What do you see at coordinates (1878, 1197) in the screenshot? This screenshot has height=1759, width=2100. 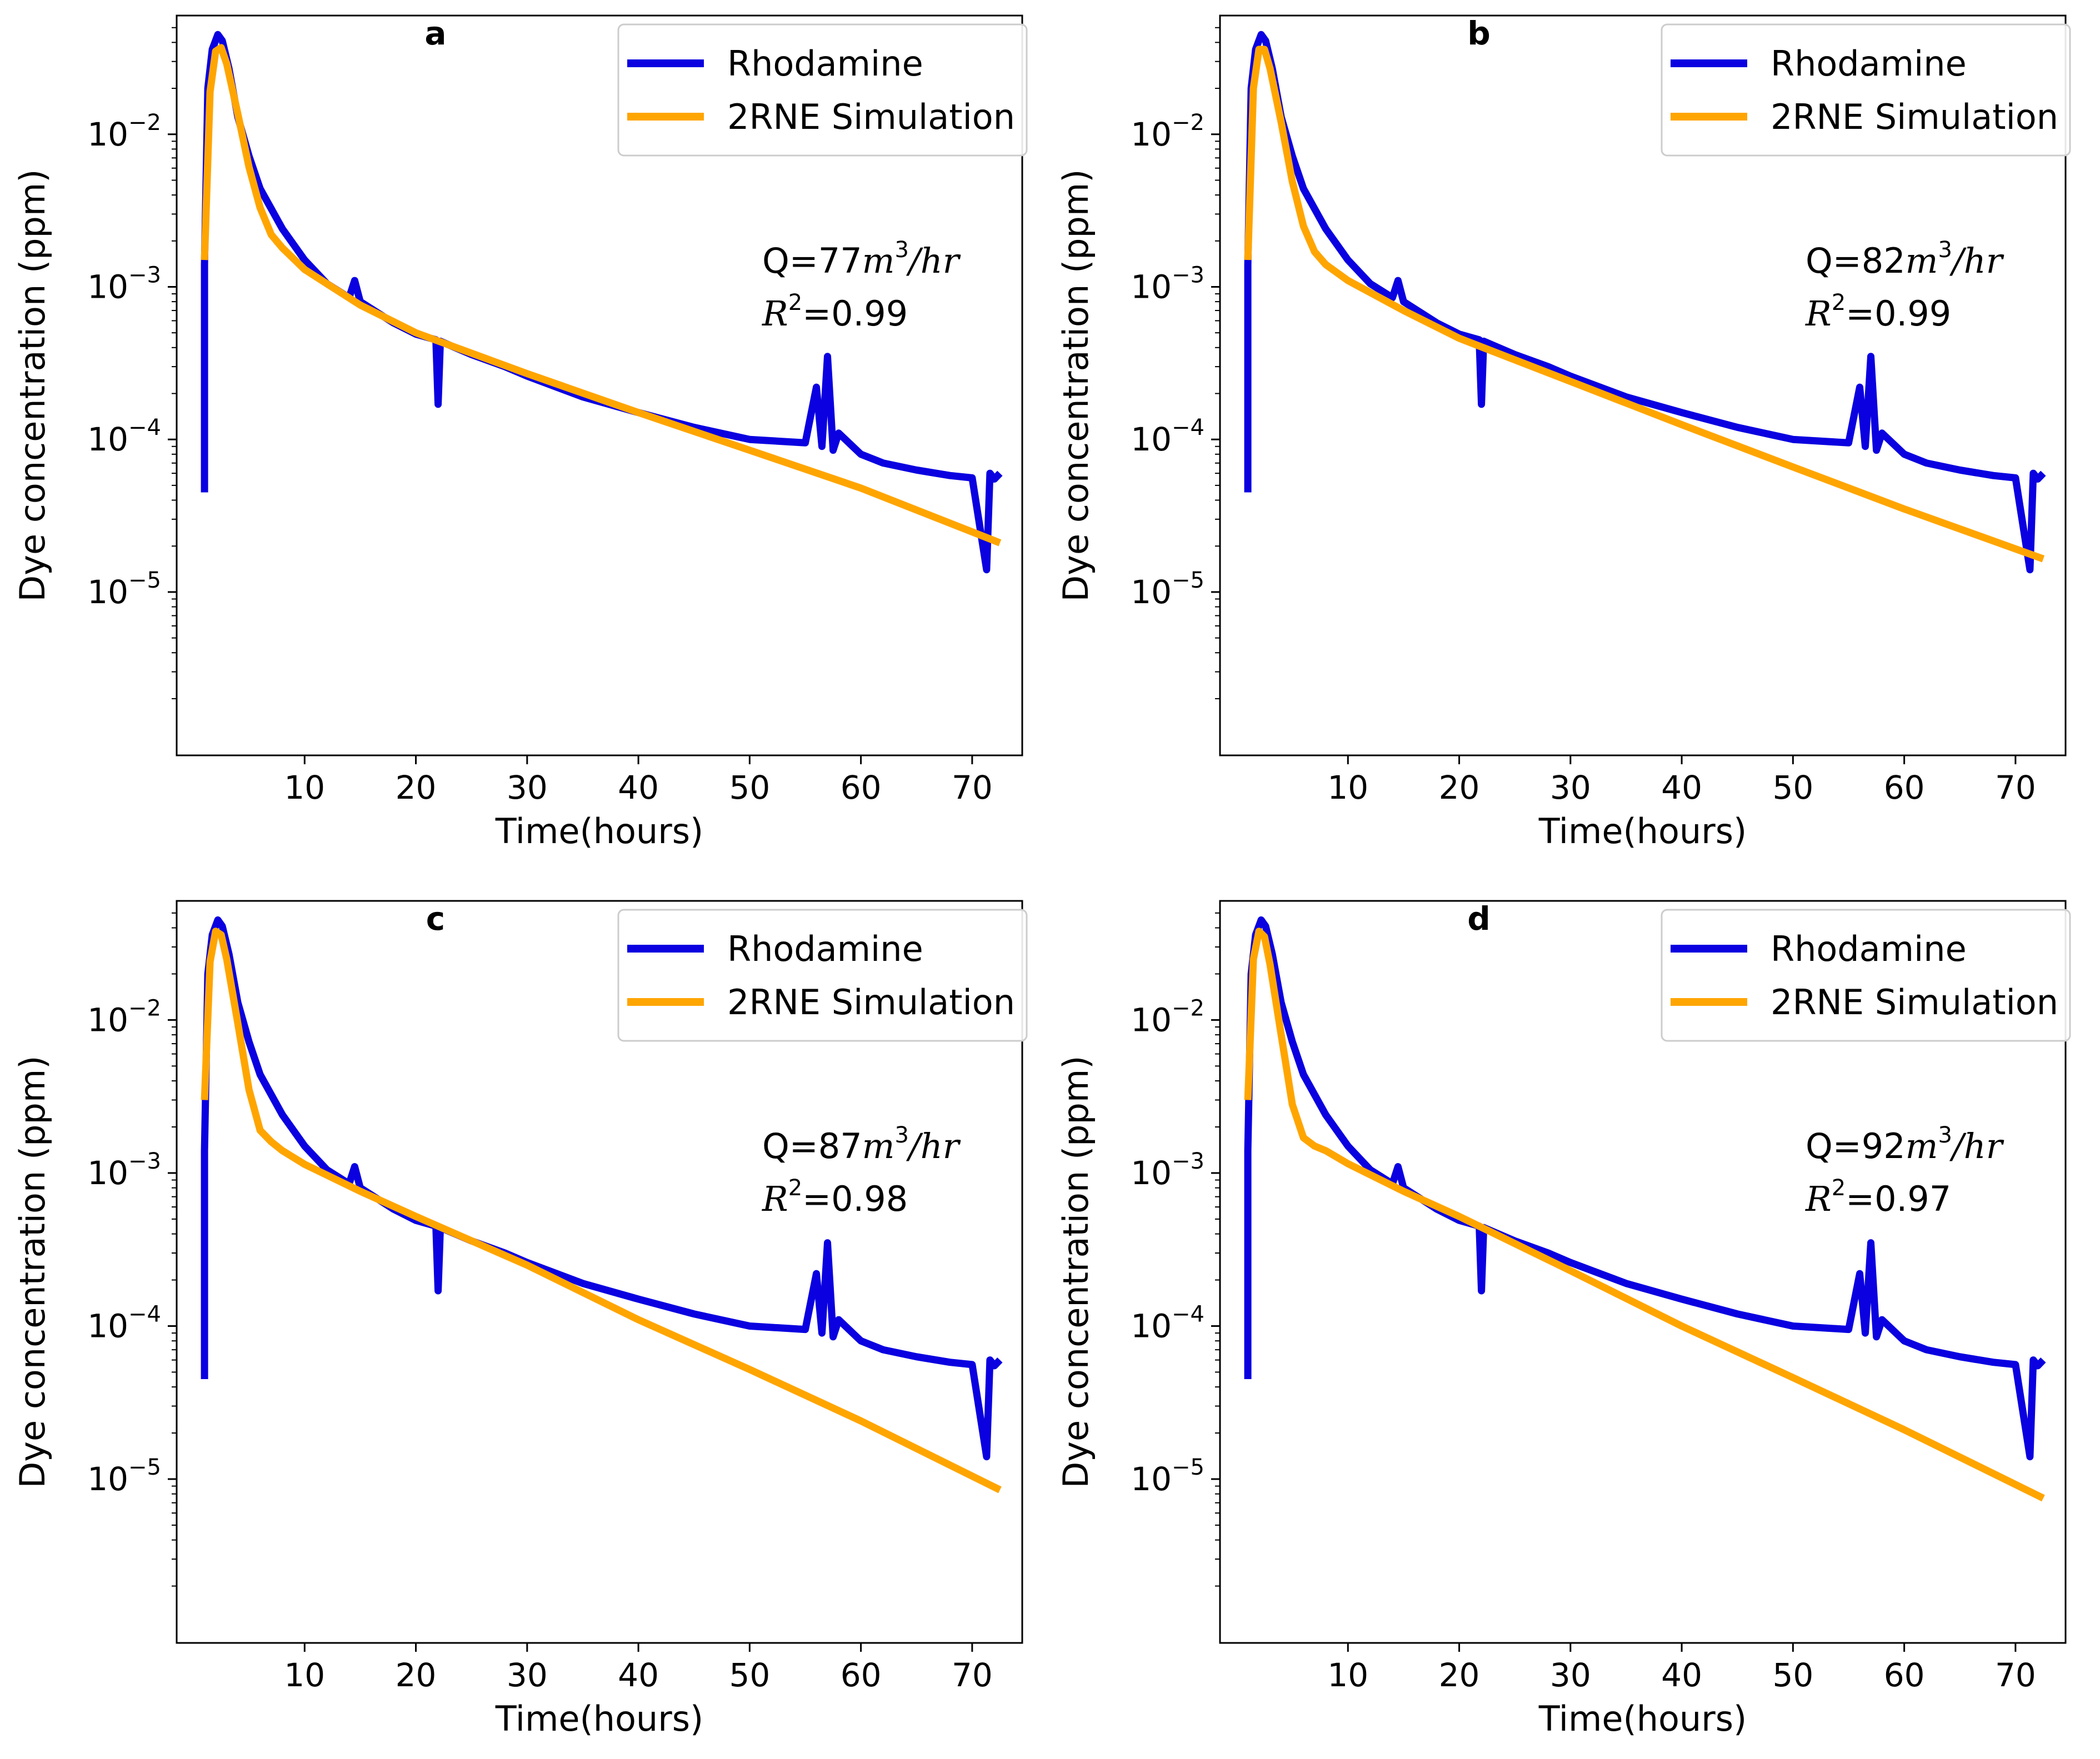 I see `r-squared-annotation: R2=0.97` at bounding box center [1878, 1197].